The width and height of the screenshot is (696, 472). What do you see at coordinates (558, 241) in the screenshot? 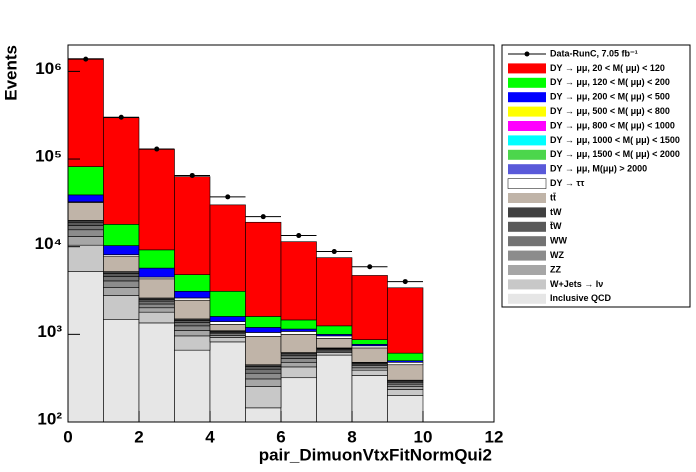
I see `legend-label: WW` at bounding box center [558, 241].